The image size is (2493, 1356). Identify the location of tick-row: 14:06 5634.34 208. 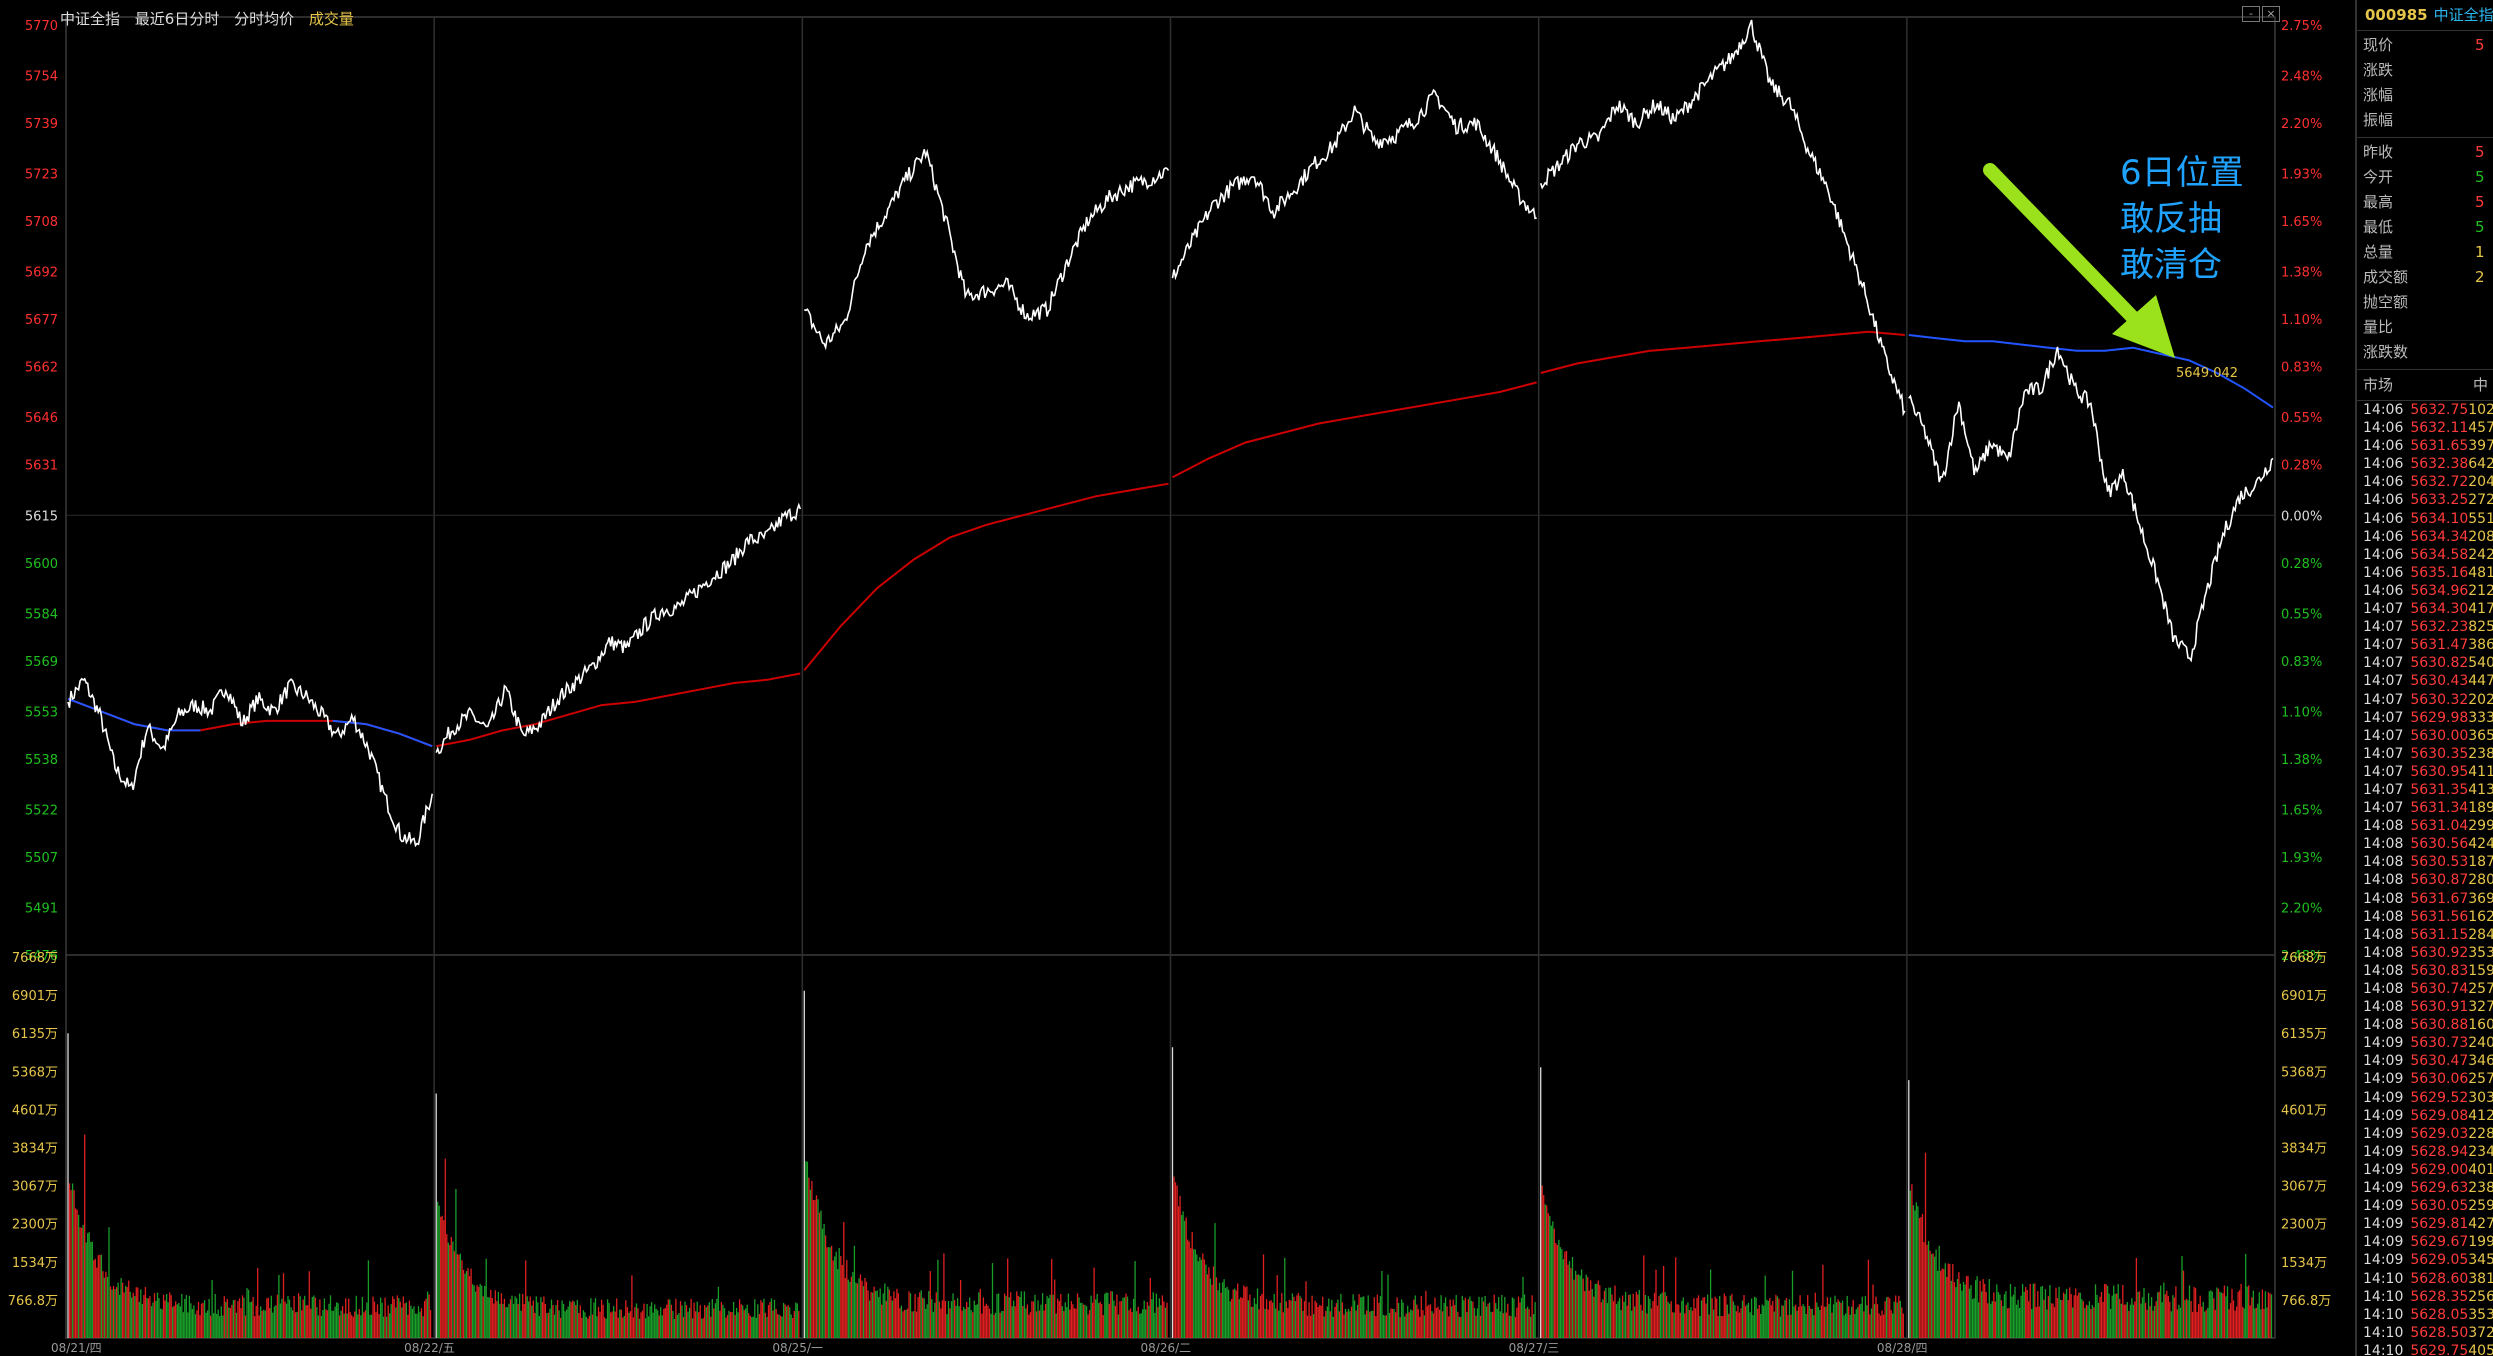
(2425, 537).